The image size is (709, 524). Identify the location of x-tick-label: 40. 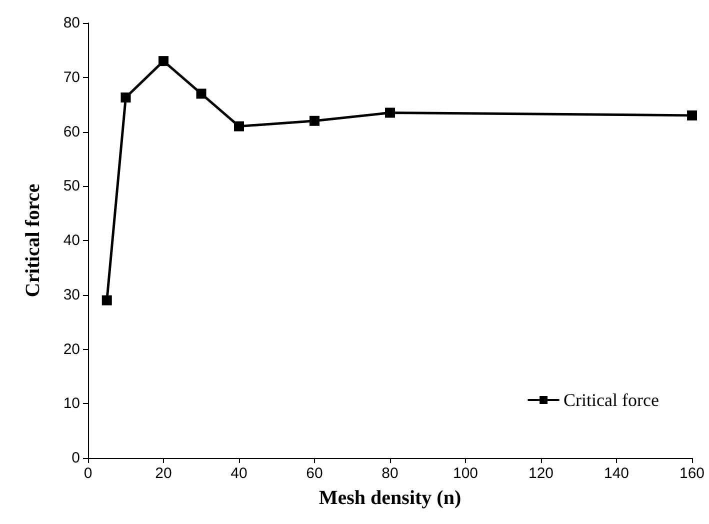
(239, 473).